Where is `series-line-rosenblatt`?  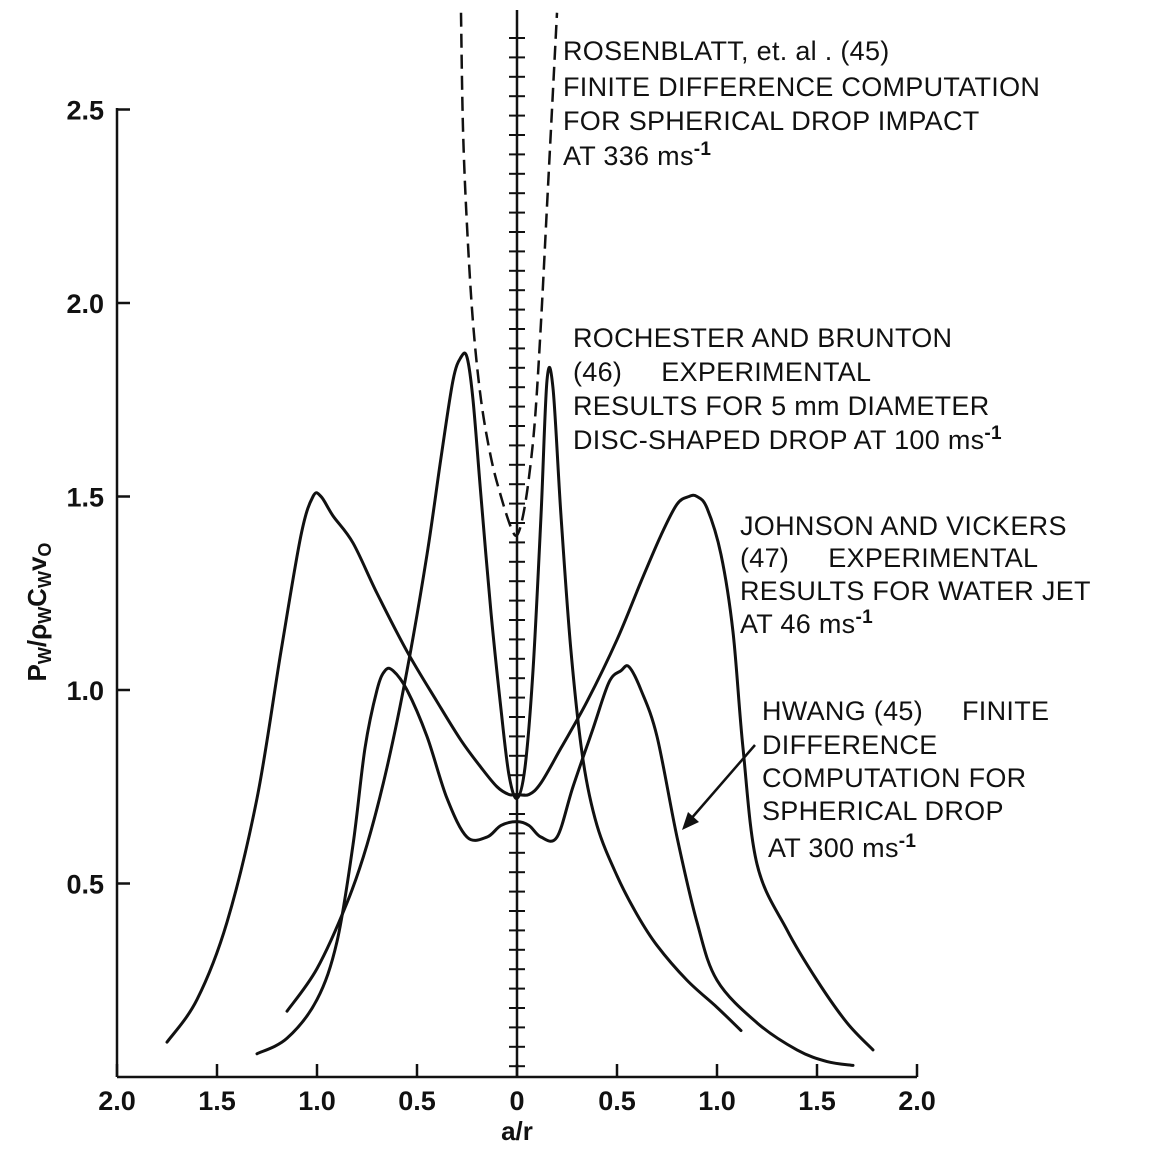 series-line-rosenblatt is located at coordinates (509, 274).